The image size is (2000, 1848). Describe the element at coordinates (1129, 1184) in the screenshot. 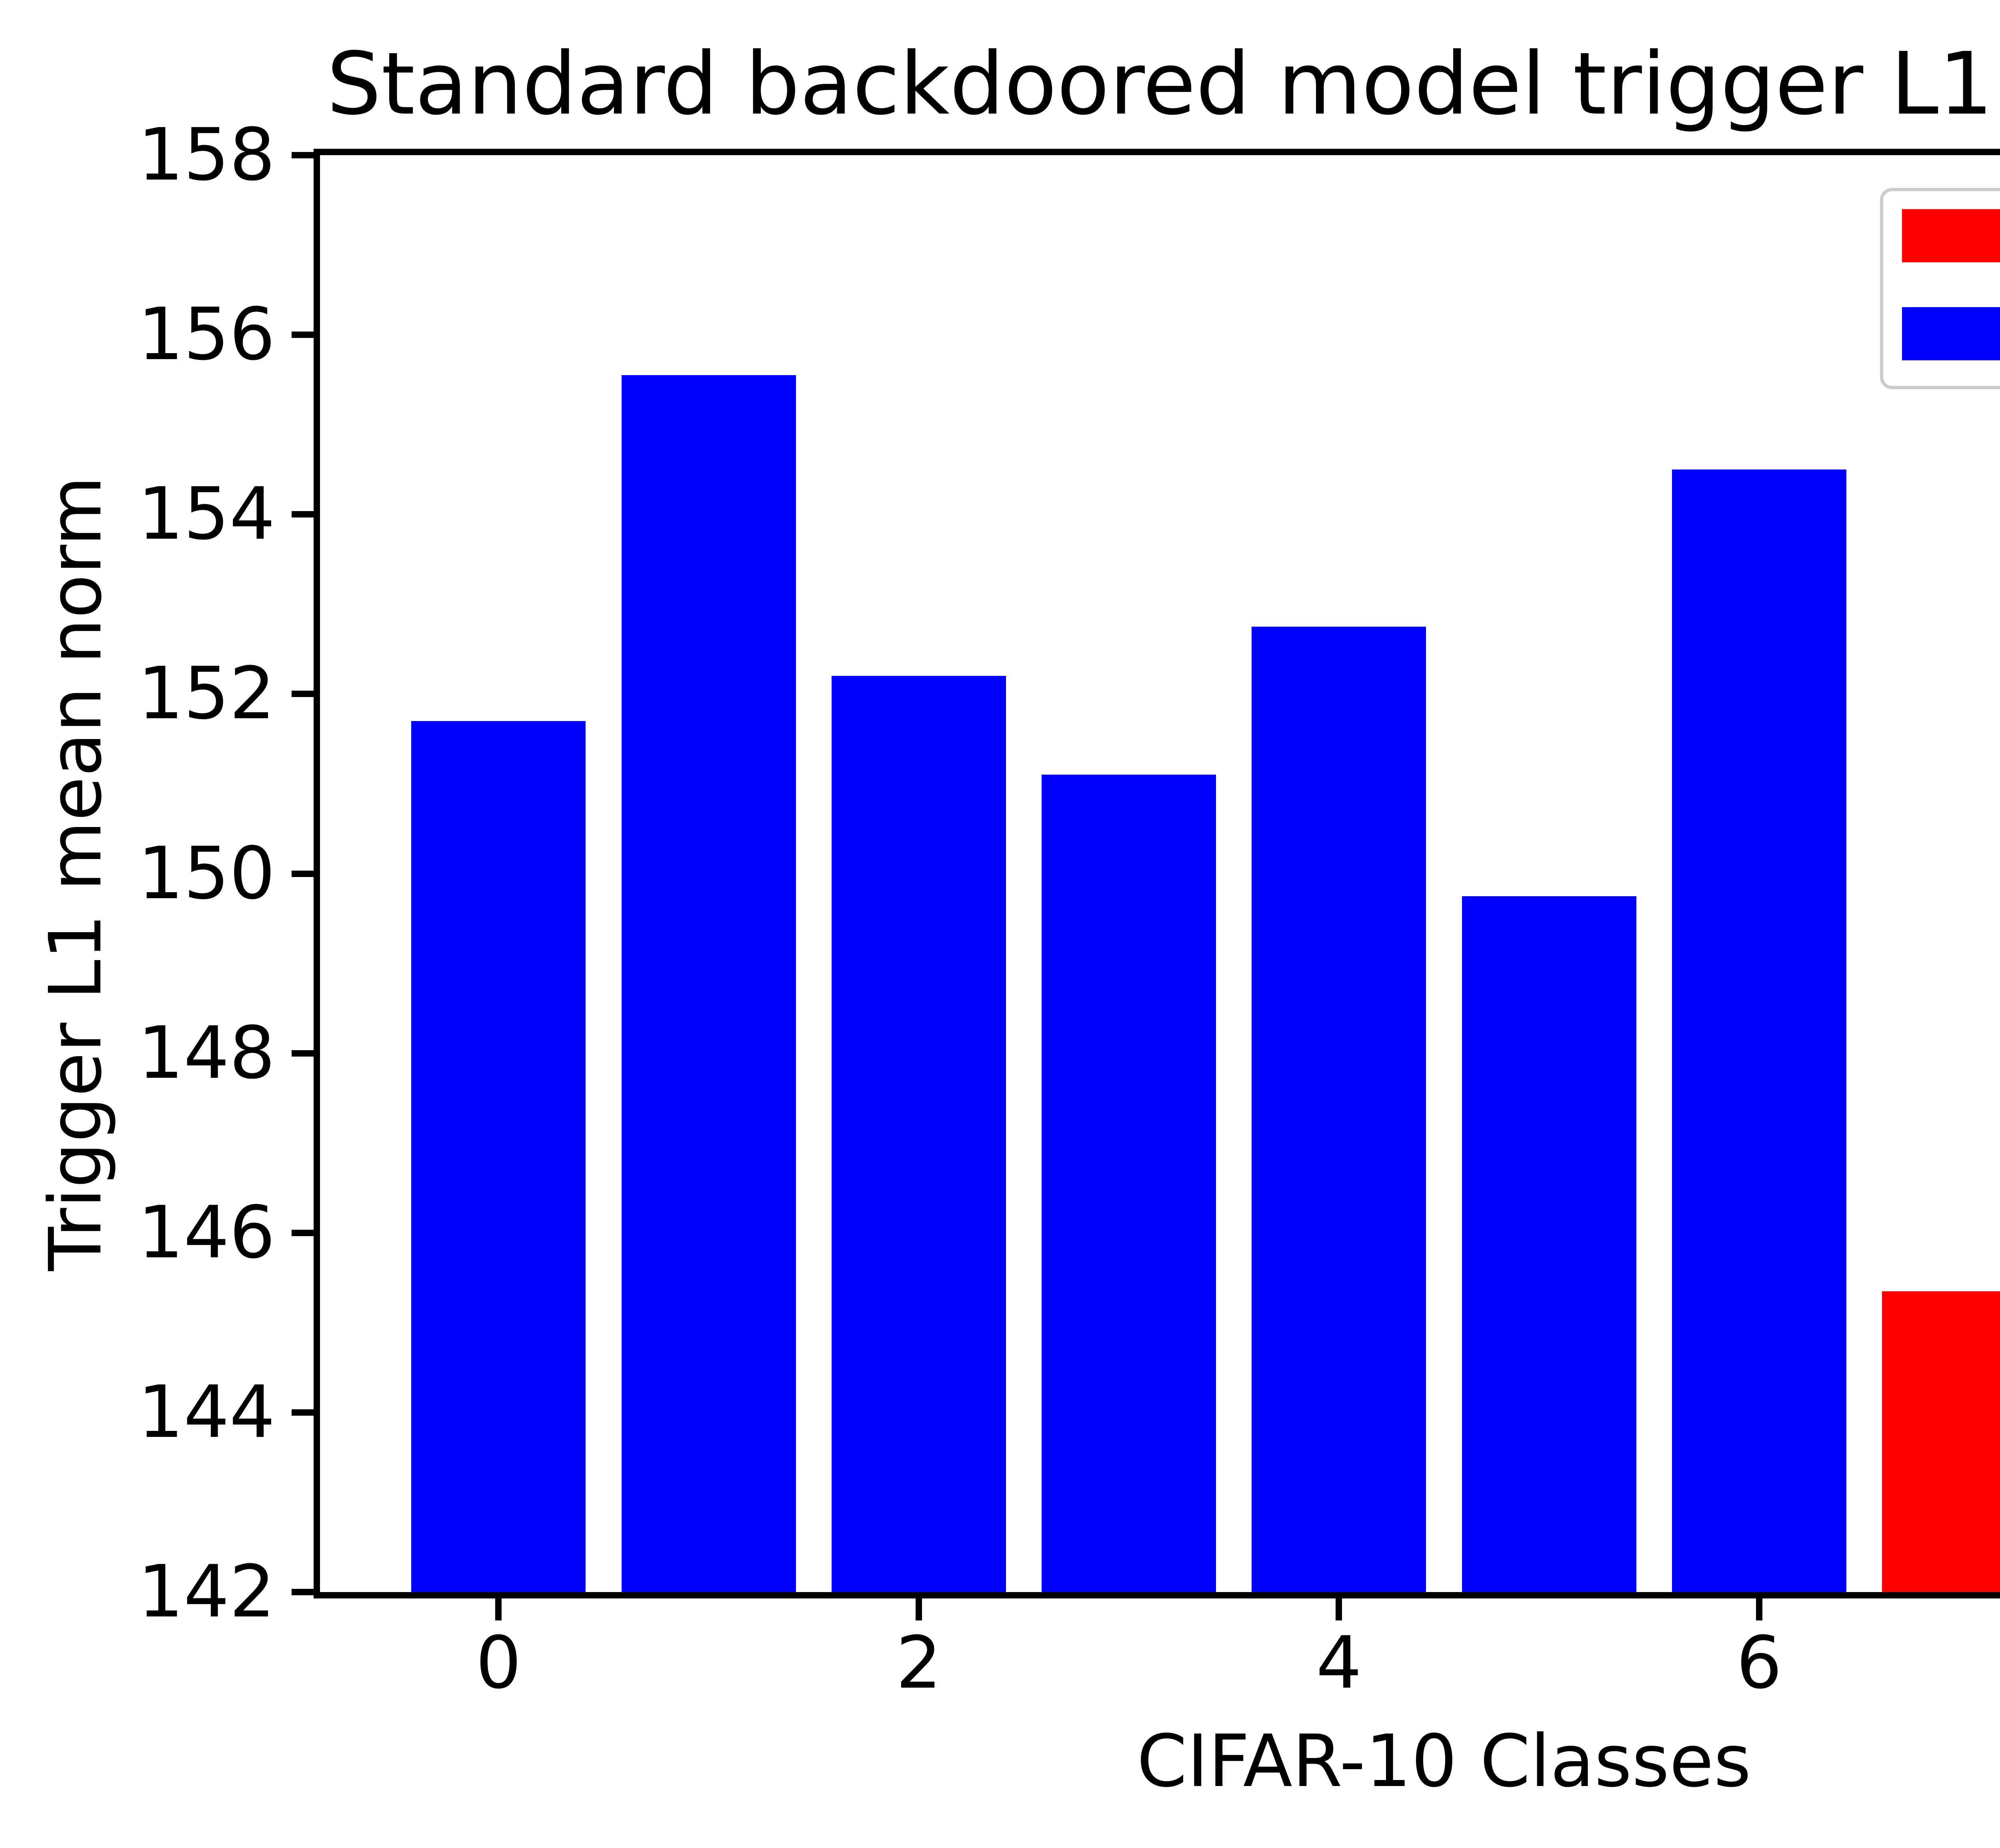

I see `bar-class-3-clean` at that location.